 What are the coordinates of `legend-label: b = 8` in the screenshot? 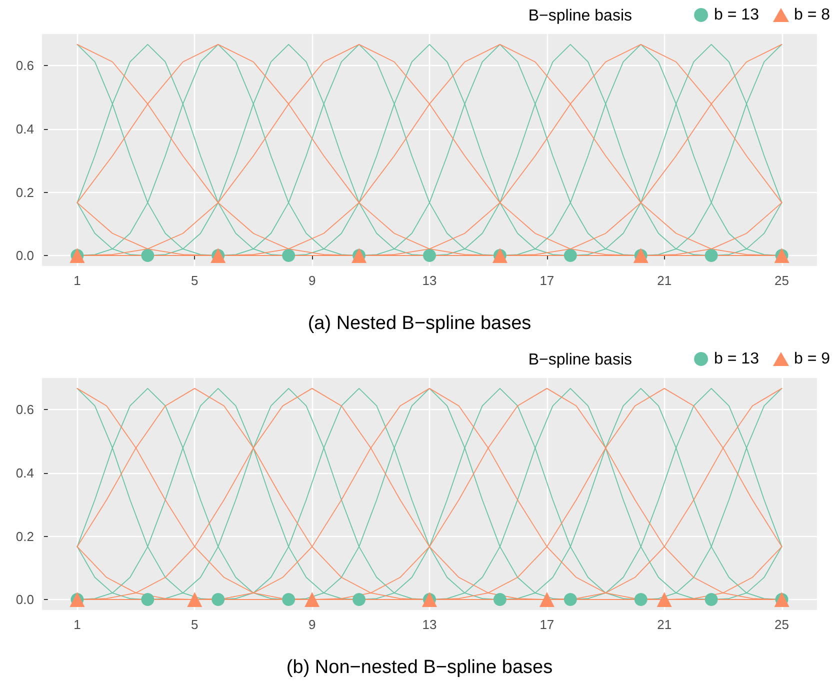 It's located at (812, 15).